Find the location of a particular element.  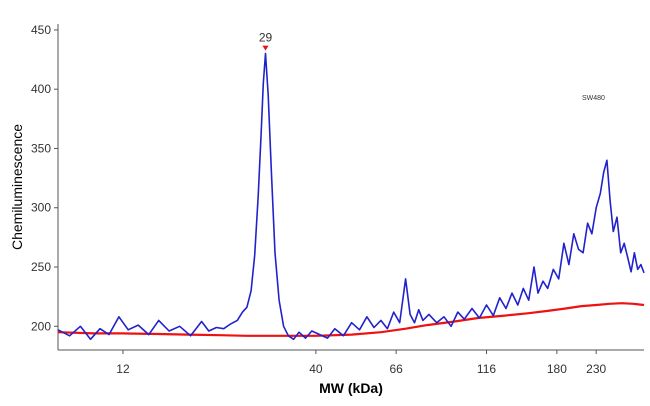

x-tick-label: 12 is located at coordinates (123, 369).